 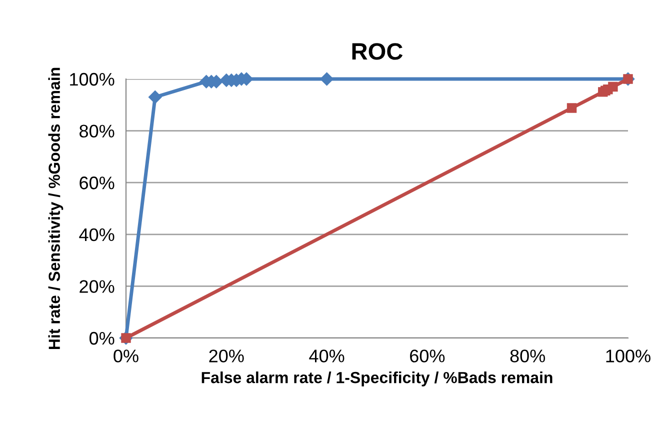 What do you see at coordinates (97, 183) in the screenshot?
I see `y-tick-label: 60%` at bounding box center [97, 183].